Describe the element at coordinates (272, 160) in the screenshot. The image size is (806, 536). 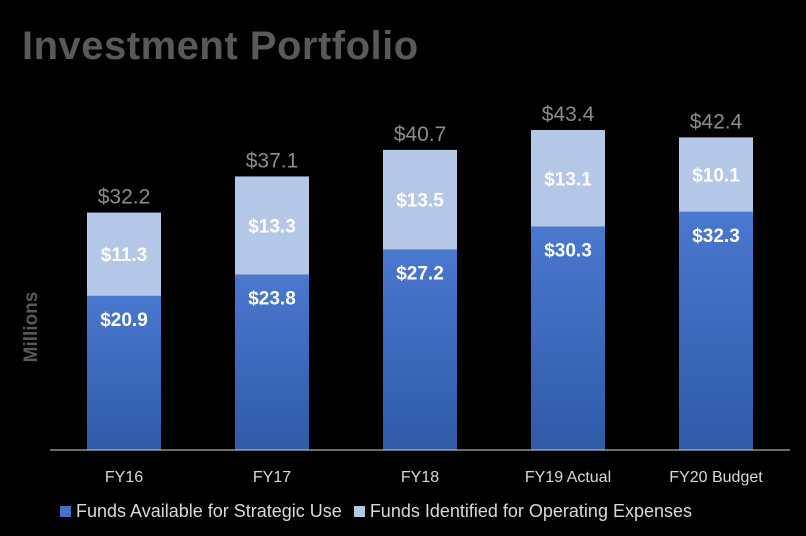
I see `total-label: $37.1` at that location.